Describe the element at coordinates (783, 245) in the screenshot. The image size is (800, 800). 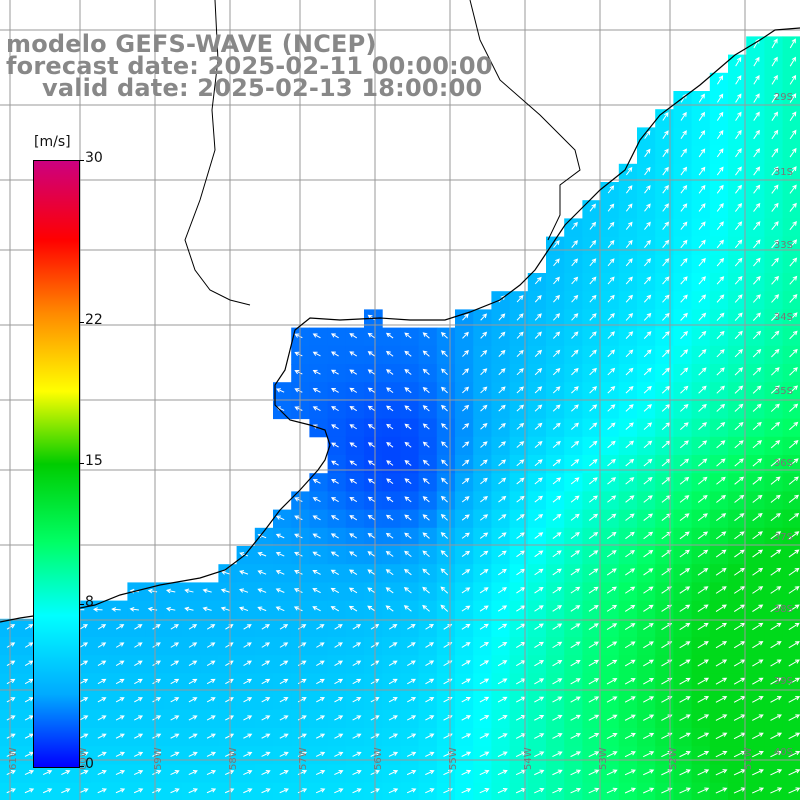
I see `latitude-label: 33S` at that location.